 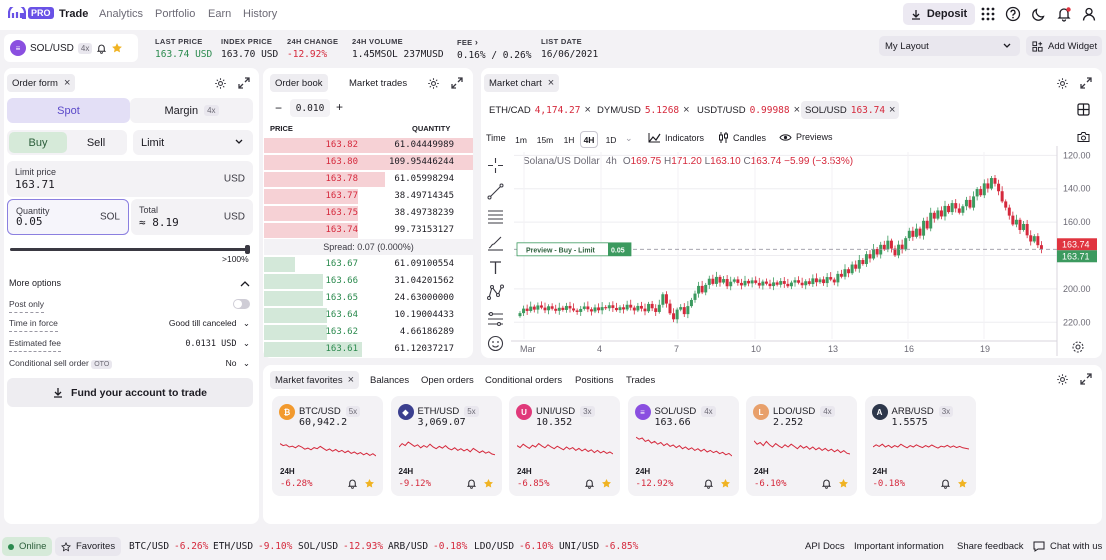 What do you see at coordinates (191, 110) in the screenshot?
I see `margin-tab: Margin 4x` at bounding box center [191, 110].